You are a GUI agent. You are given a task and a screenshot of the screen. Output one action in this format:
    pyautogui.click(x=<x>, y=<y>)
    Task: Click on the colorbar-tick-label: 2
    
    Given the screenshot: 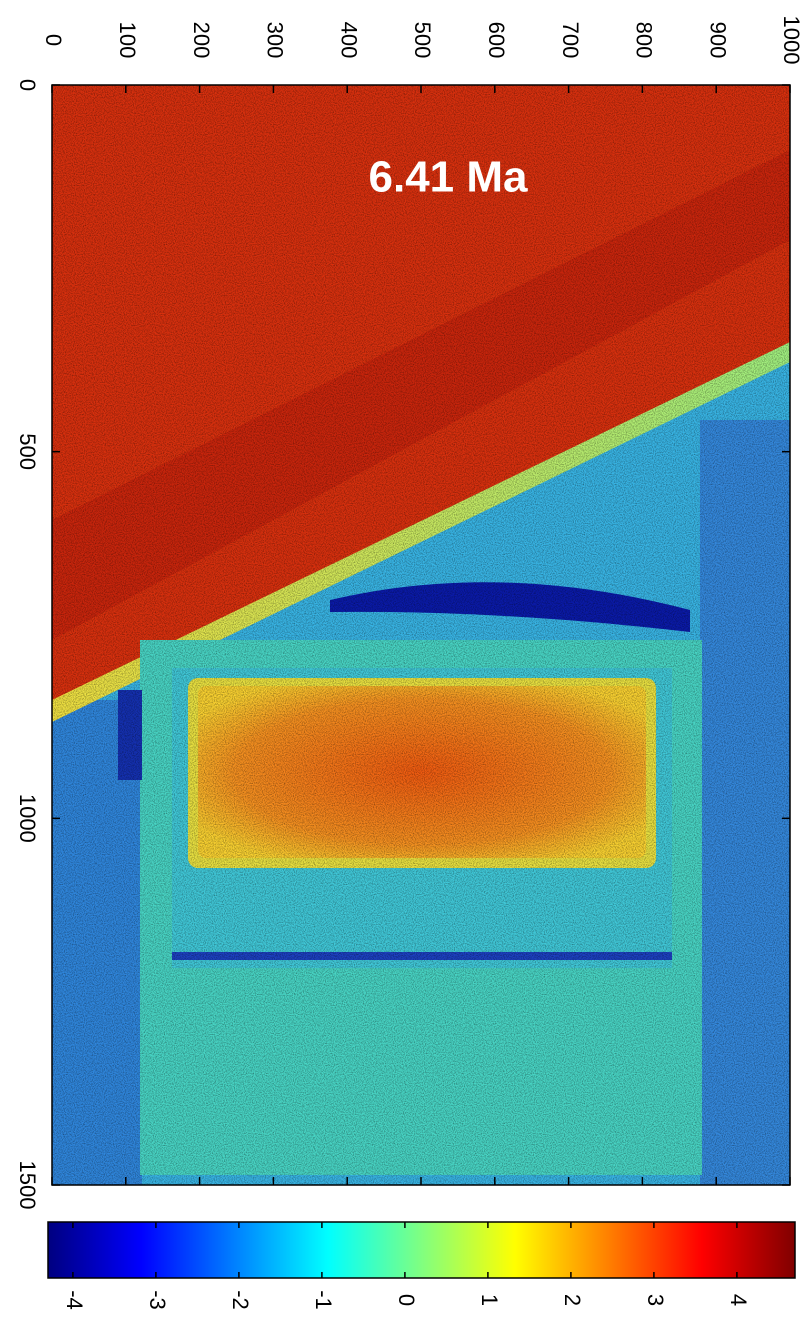 What is the action you would take?
    pyautogui.click(x=572, y=1300)
    